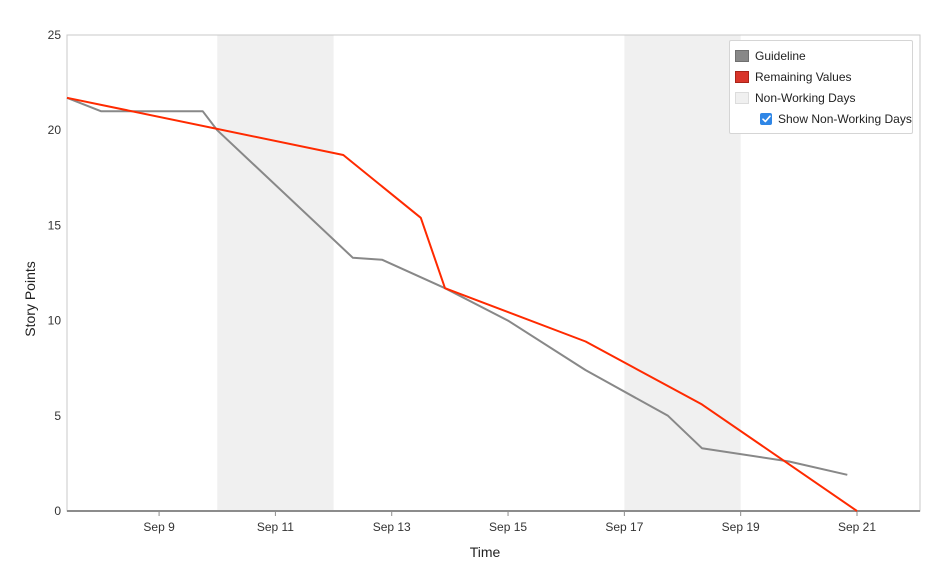 The height and width of the screenshot is (569, 945). What do you see at coordinates (55, 321) in the screenshot?
I see `y-tick-label: 10` at bounding box center [55, 321].